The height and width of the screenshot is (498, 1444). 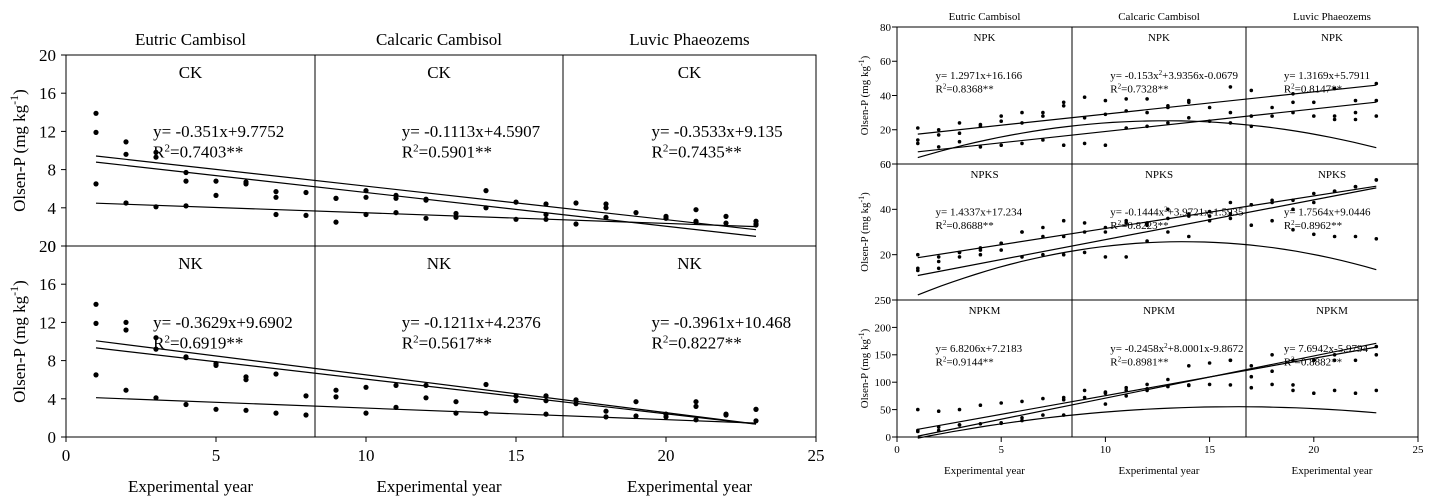 What do you see at coordinates (191, 72) in the screenshot?
I see `panel-title: CK` at bounding box center [191, 72].